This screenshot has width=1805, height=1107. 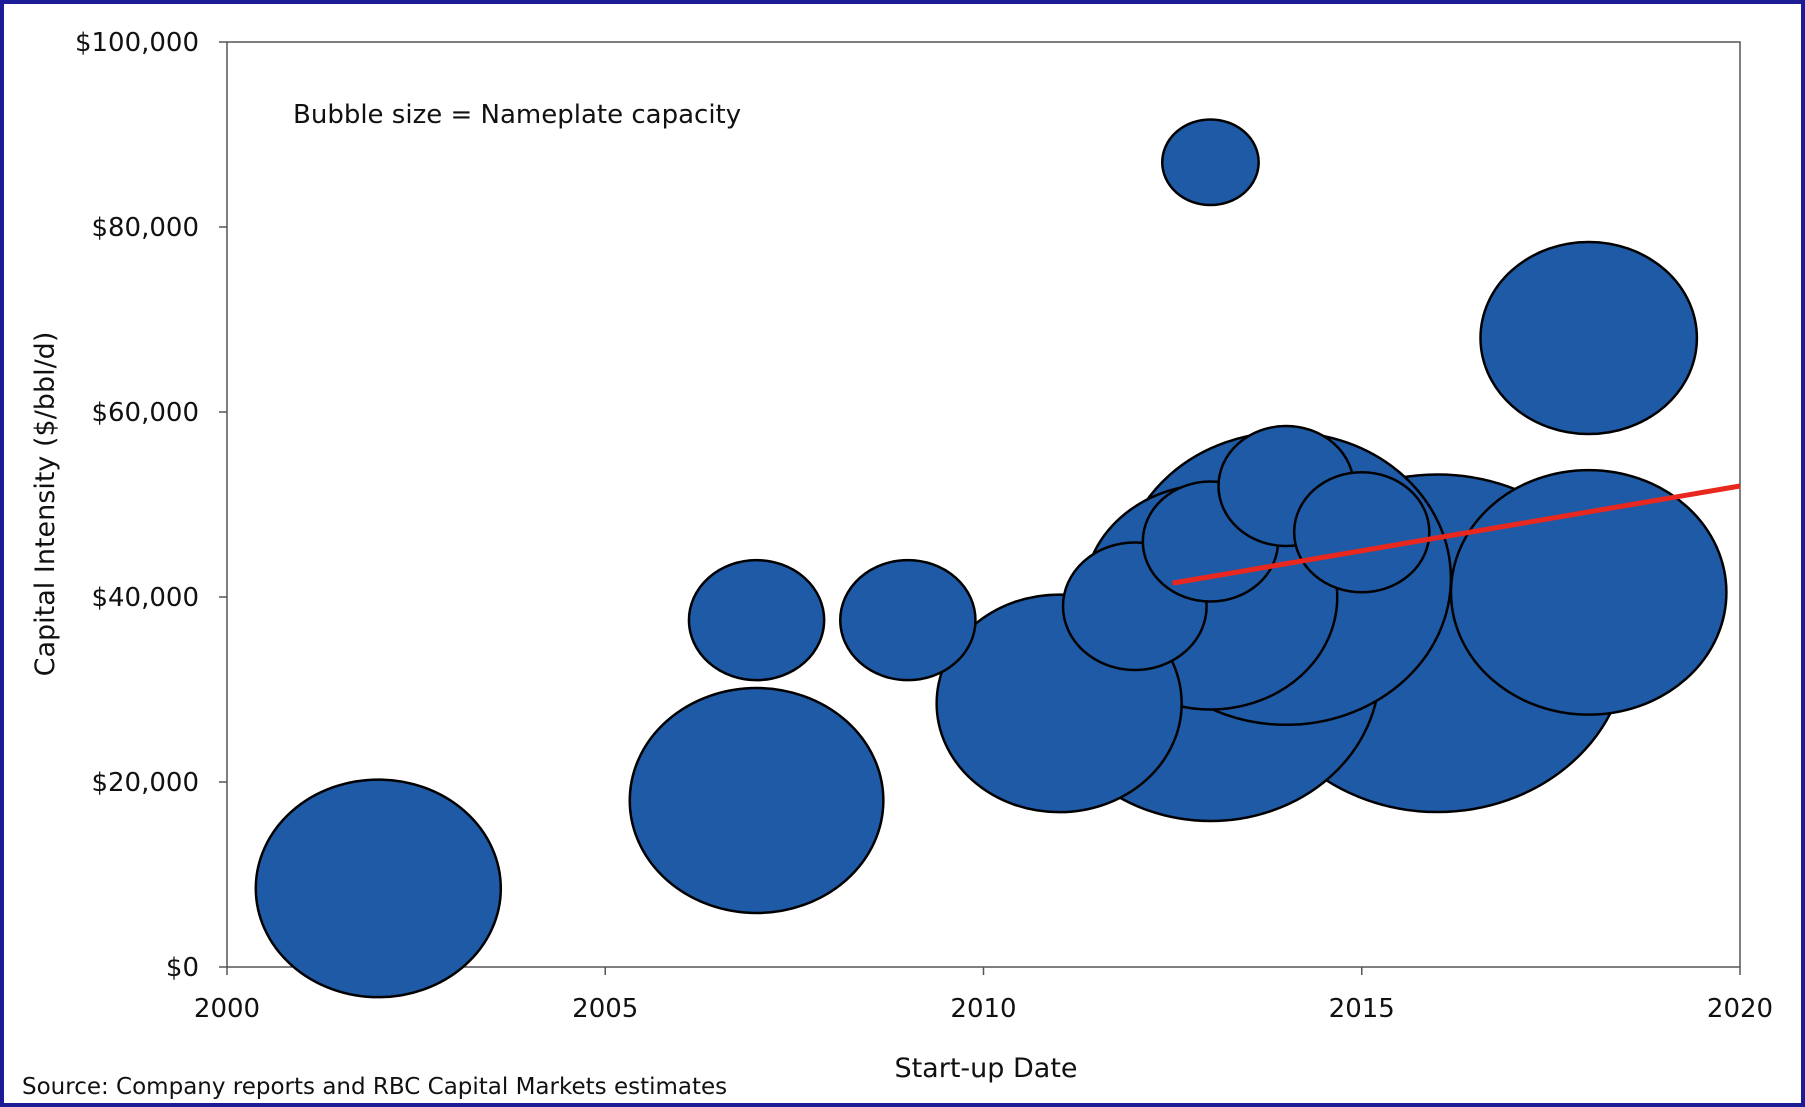 I want to click on y-axis-title: Capital Intensity ($/bbl/d), so click(x=45, y=504).